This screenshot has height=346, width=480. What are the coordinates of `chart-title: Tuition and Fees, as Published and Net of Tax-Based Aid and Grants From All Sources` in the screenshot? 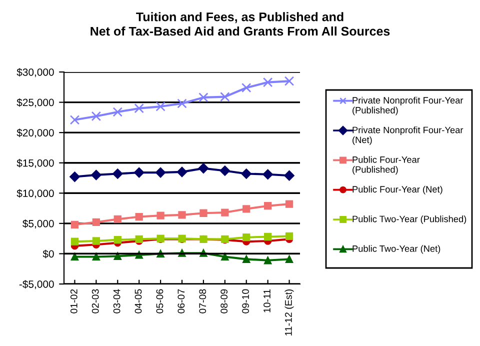 It's located at (240, 24).